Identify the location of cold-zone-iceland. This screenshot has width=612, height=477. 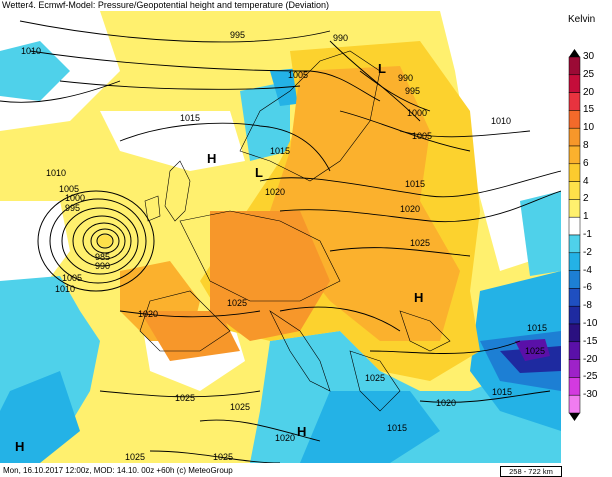
(35, 71).